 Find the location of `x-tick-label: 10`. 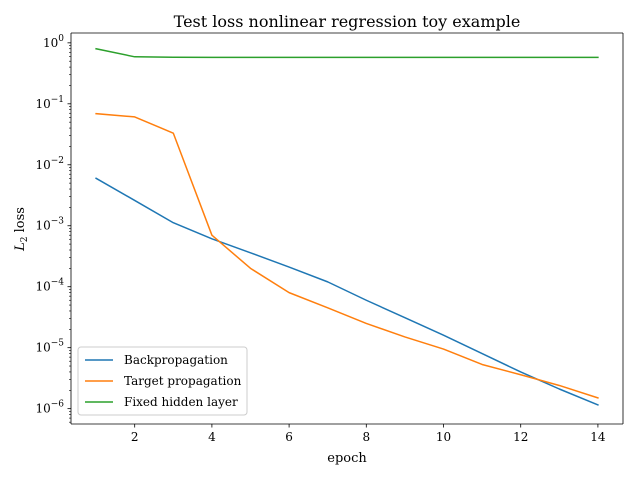

x-tick-label: 10 is located at coordinates (443, 437).